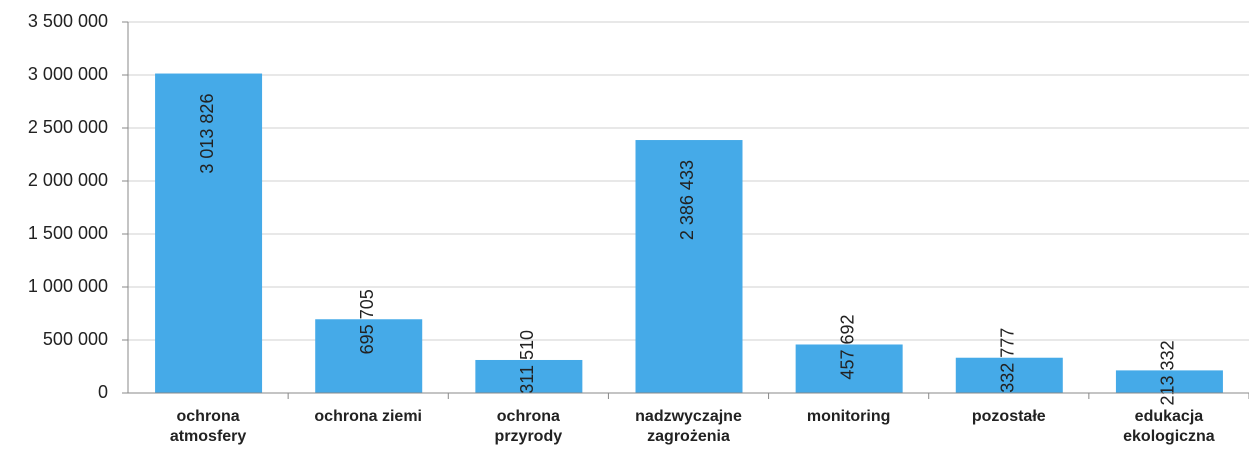 Image resolution: width=1249 pixels, height=463 pixels. Describe the element at coordinates (528, 426) in the screenshot. I see `x-tick-label: ochrona przyrody` at that location.